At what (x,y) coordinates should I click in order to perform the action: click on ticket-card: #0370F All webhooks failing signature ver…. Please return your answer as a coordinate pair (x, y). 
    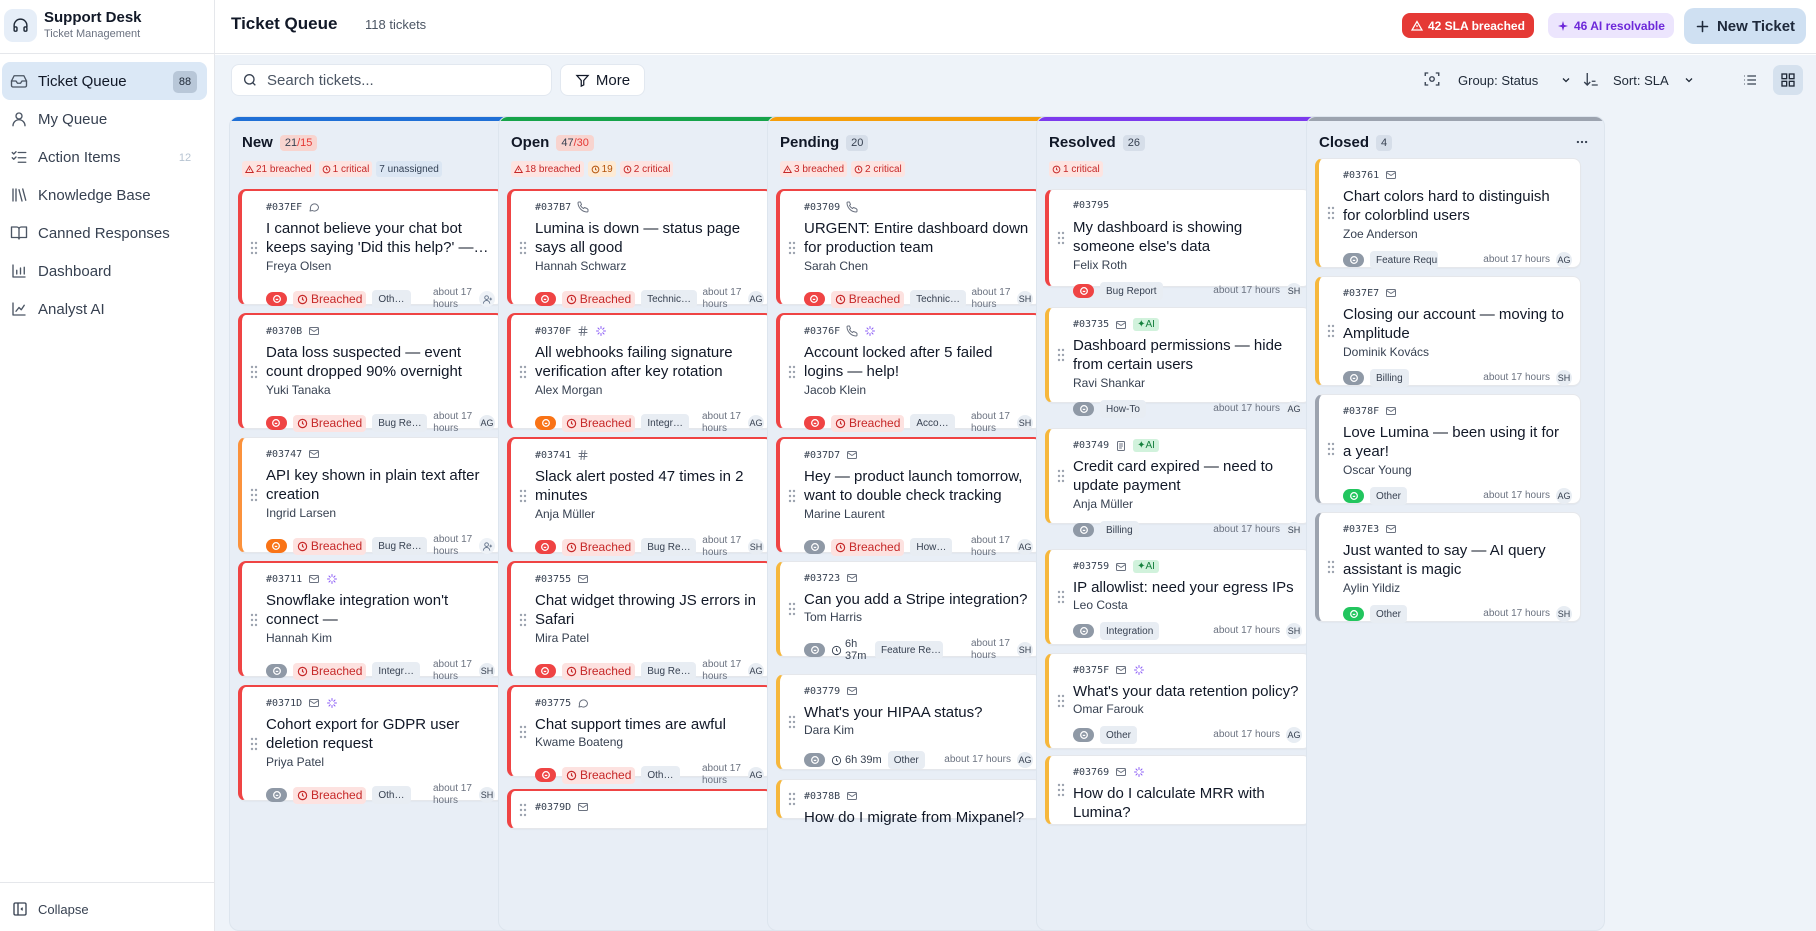
    Looking at the image, I should click on (640, 373).